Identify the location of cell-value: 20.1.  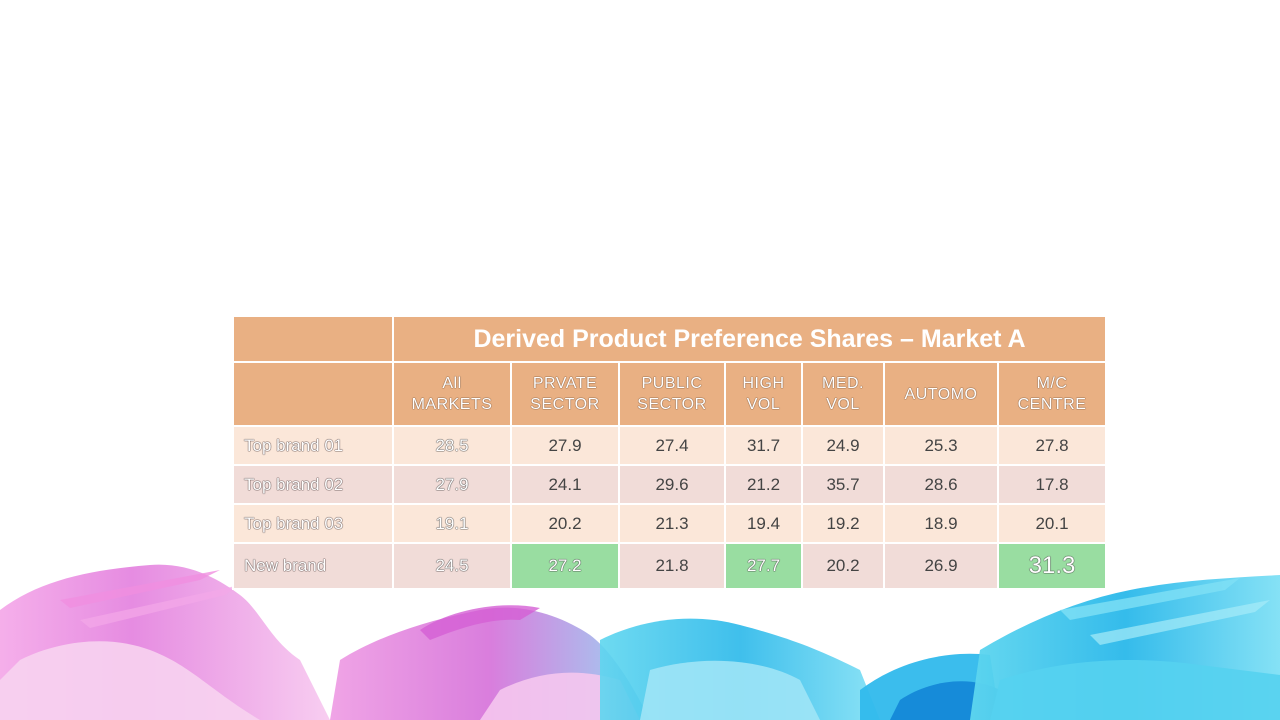
(1052, 523).